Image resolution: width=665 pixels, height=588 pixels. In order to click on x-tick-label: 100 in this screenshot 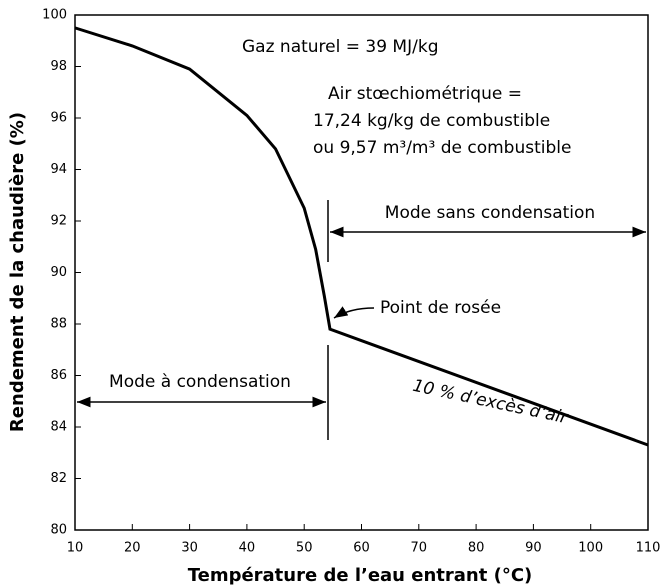, I will do `click(590, 548)`.